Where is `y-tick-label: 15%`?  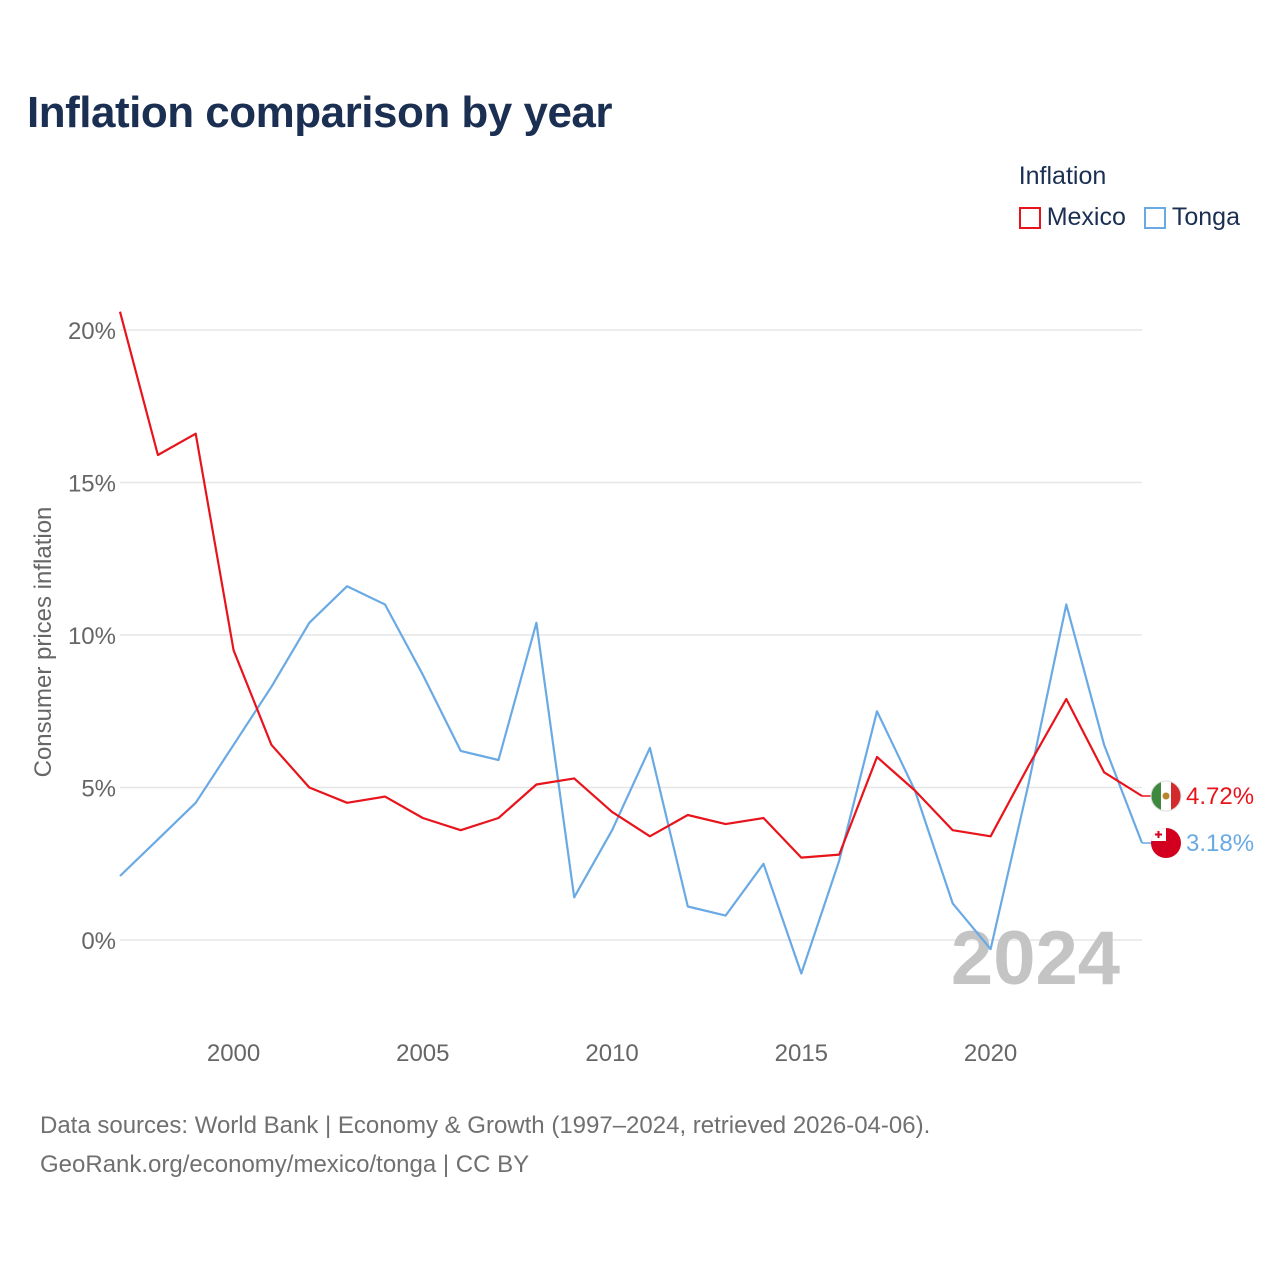 y-tick-label: 15% is located at coordinates (92, 484).